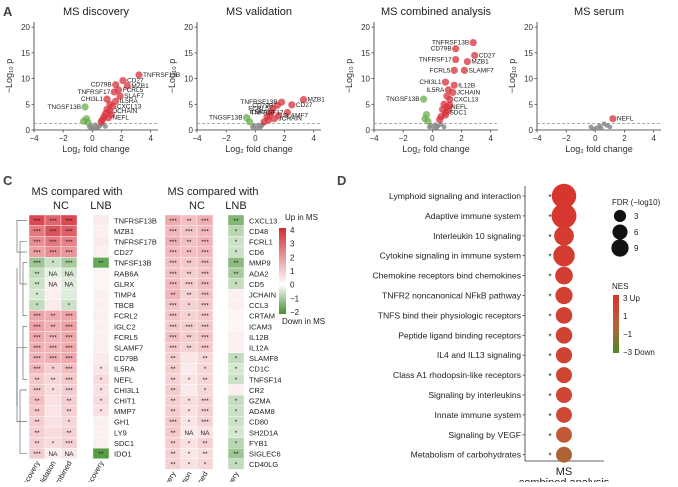 This screenshot has height=487, width=678. I want to click on dot-plot-xlabel-line2: combined analysis, so click(564, 479).